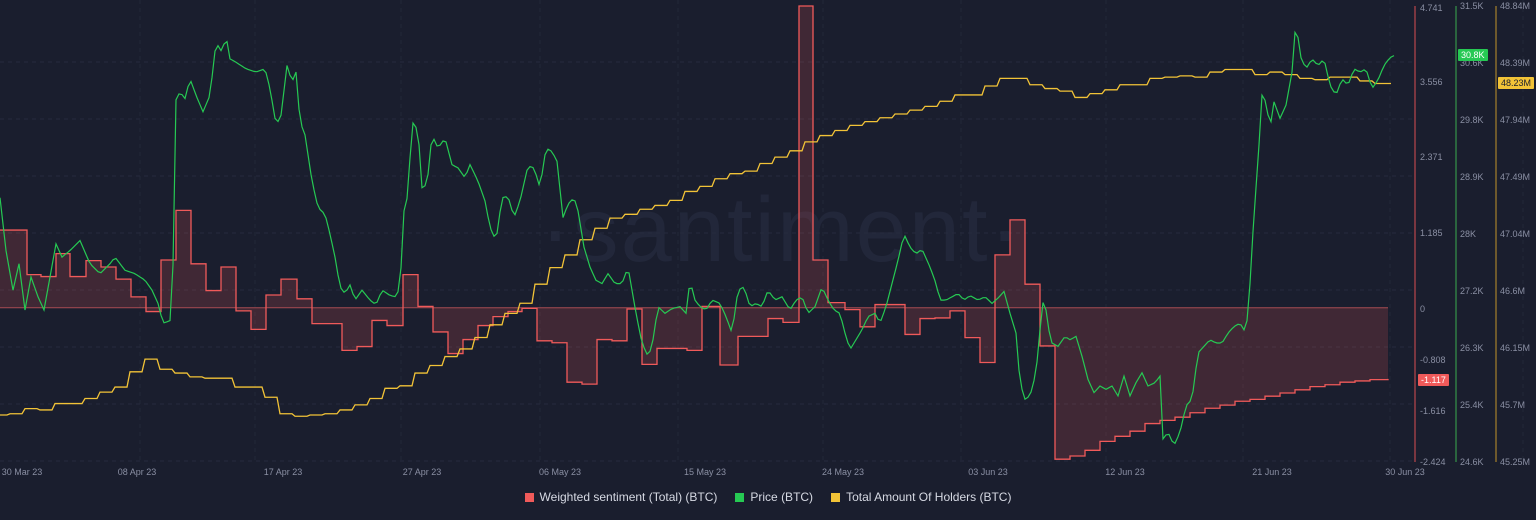  Describe the element at coordinates (1433, 411) in the screenshot. I see `svg-text: -1.616` at that location.